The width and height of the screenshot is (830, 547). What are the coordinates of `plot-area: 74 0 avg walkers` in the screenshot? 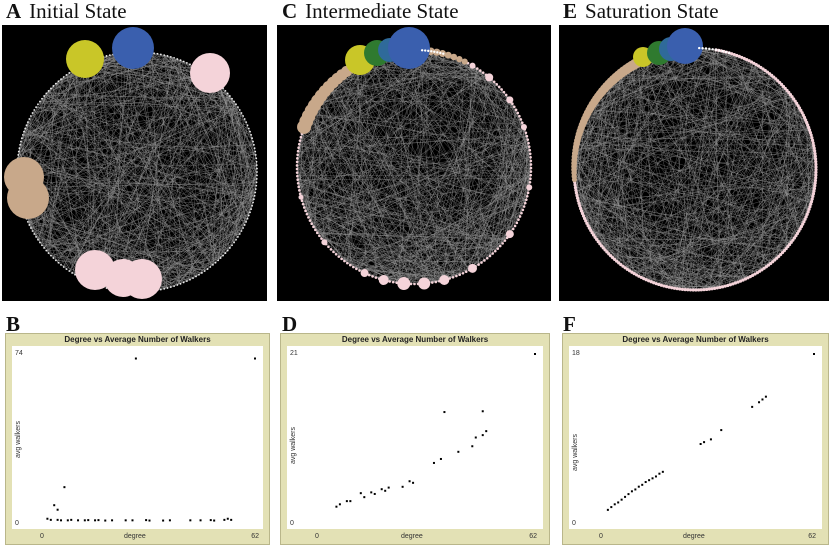 It's located at (137, 437).